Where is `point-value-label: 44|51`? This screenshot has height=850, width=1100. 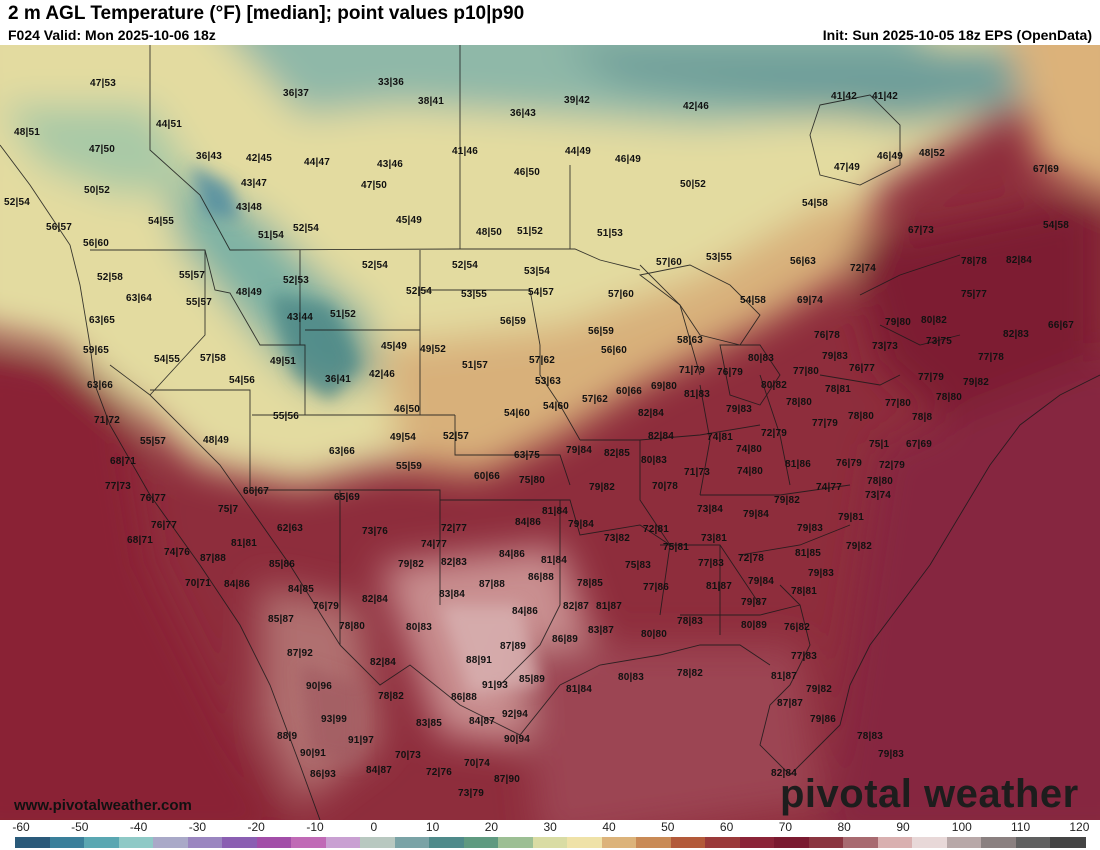
point-value-label: 44|51 is located at coordinates (169, 124).